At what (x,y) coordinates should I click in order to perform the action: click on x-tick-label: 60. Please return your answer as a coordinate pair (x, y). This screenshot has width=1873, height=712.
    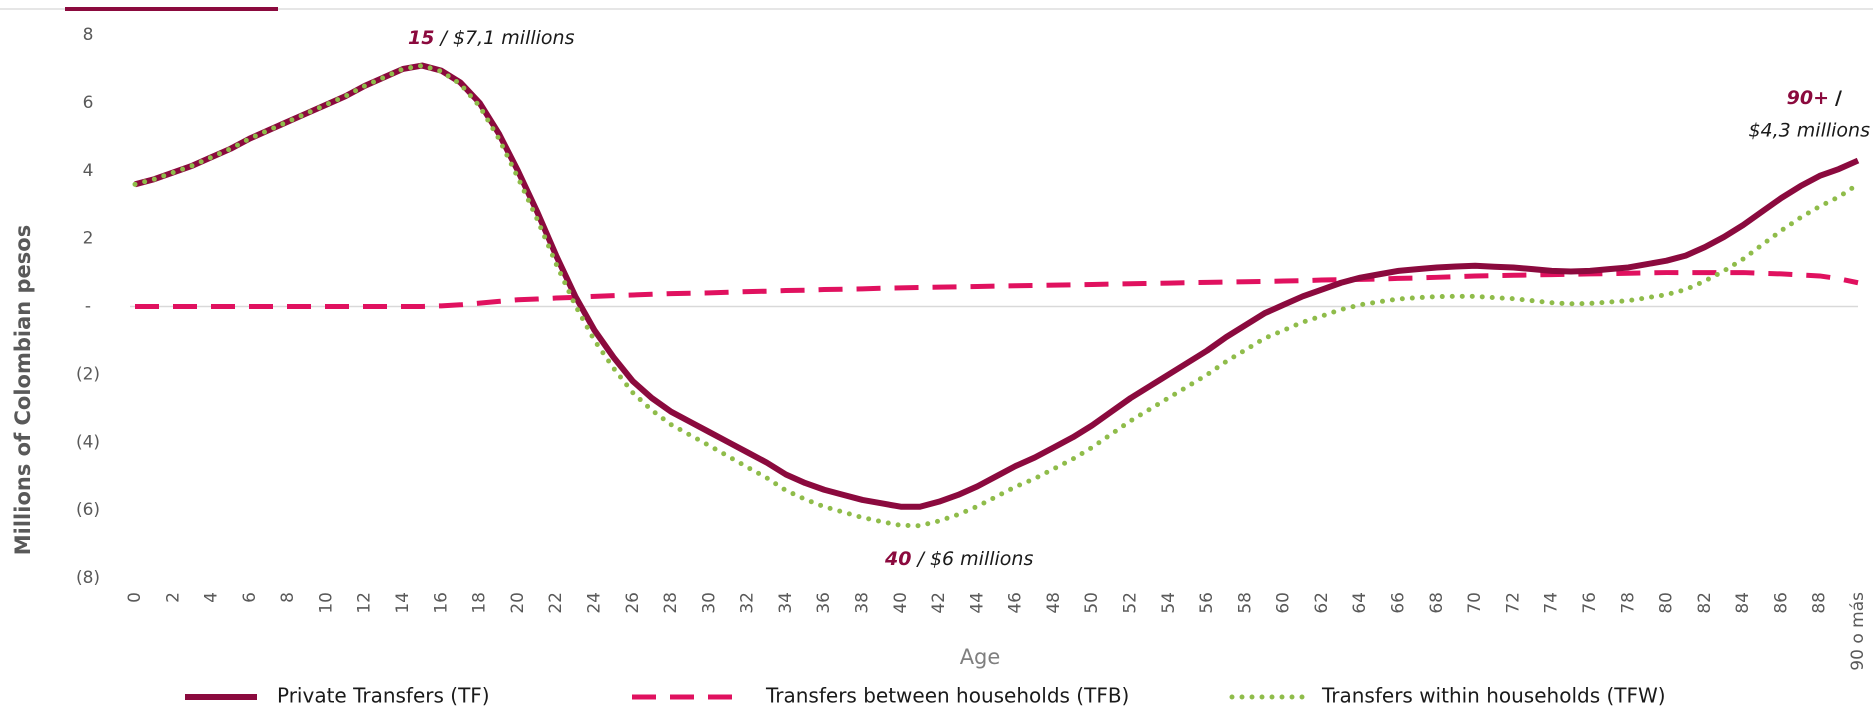
    Looking at the image, I should click on (1284, 603).